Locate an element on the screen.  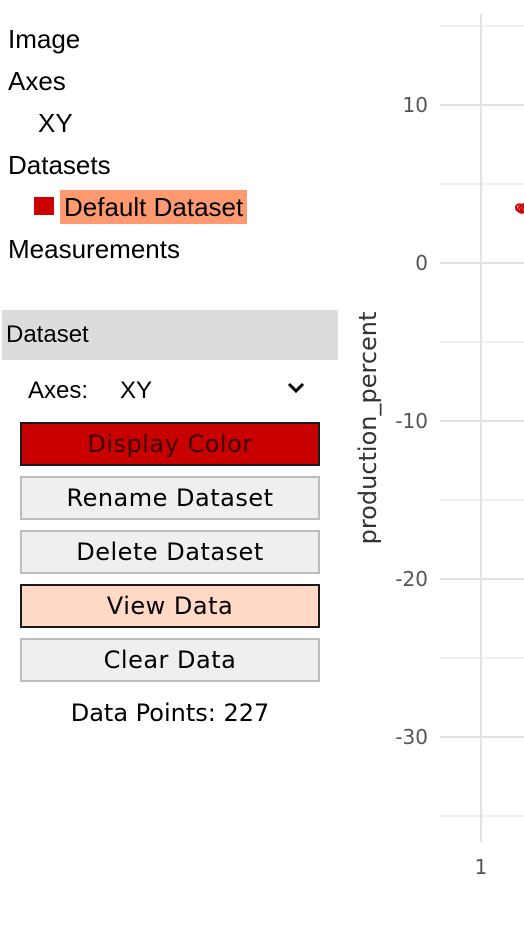
clear-data-button: Clear Data is located at coordinates (170, 660).